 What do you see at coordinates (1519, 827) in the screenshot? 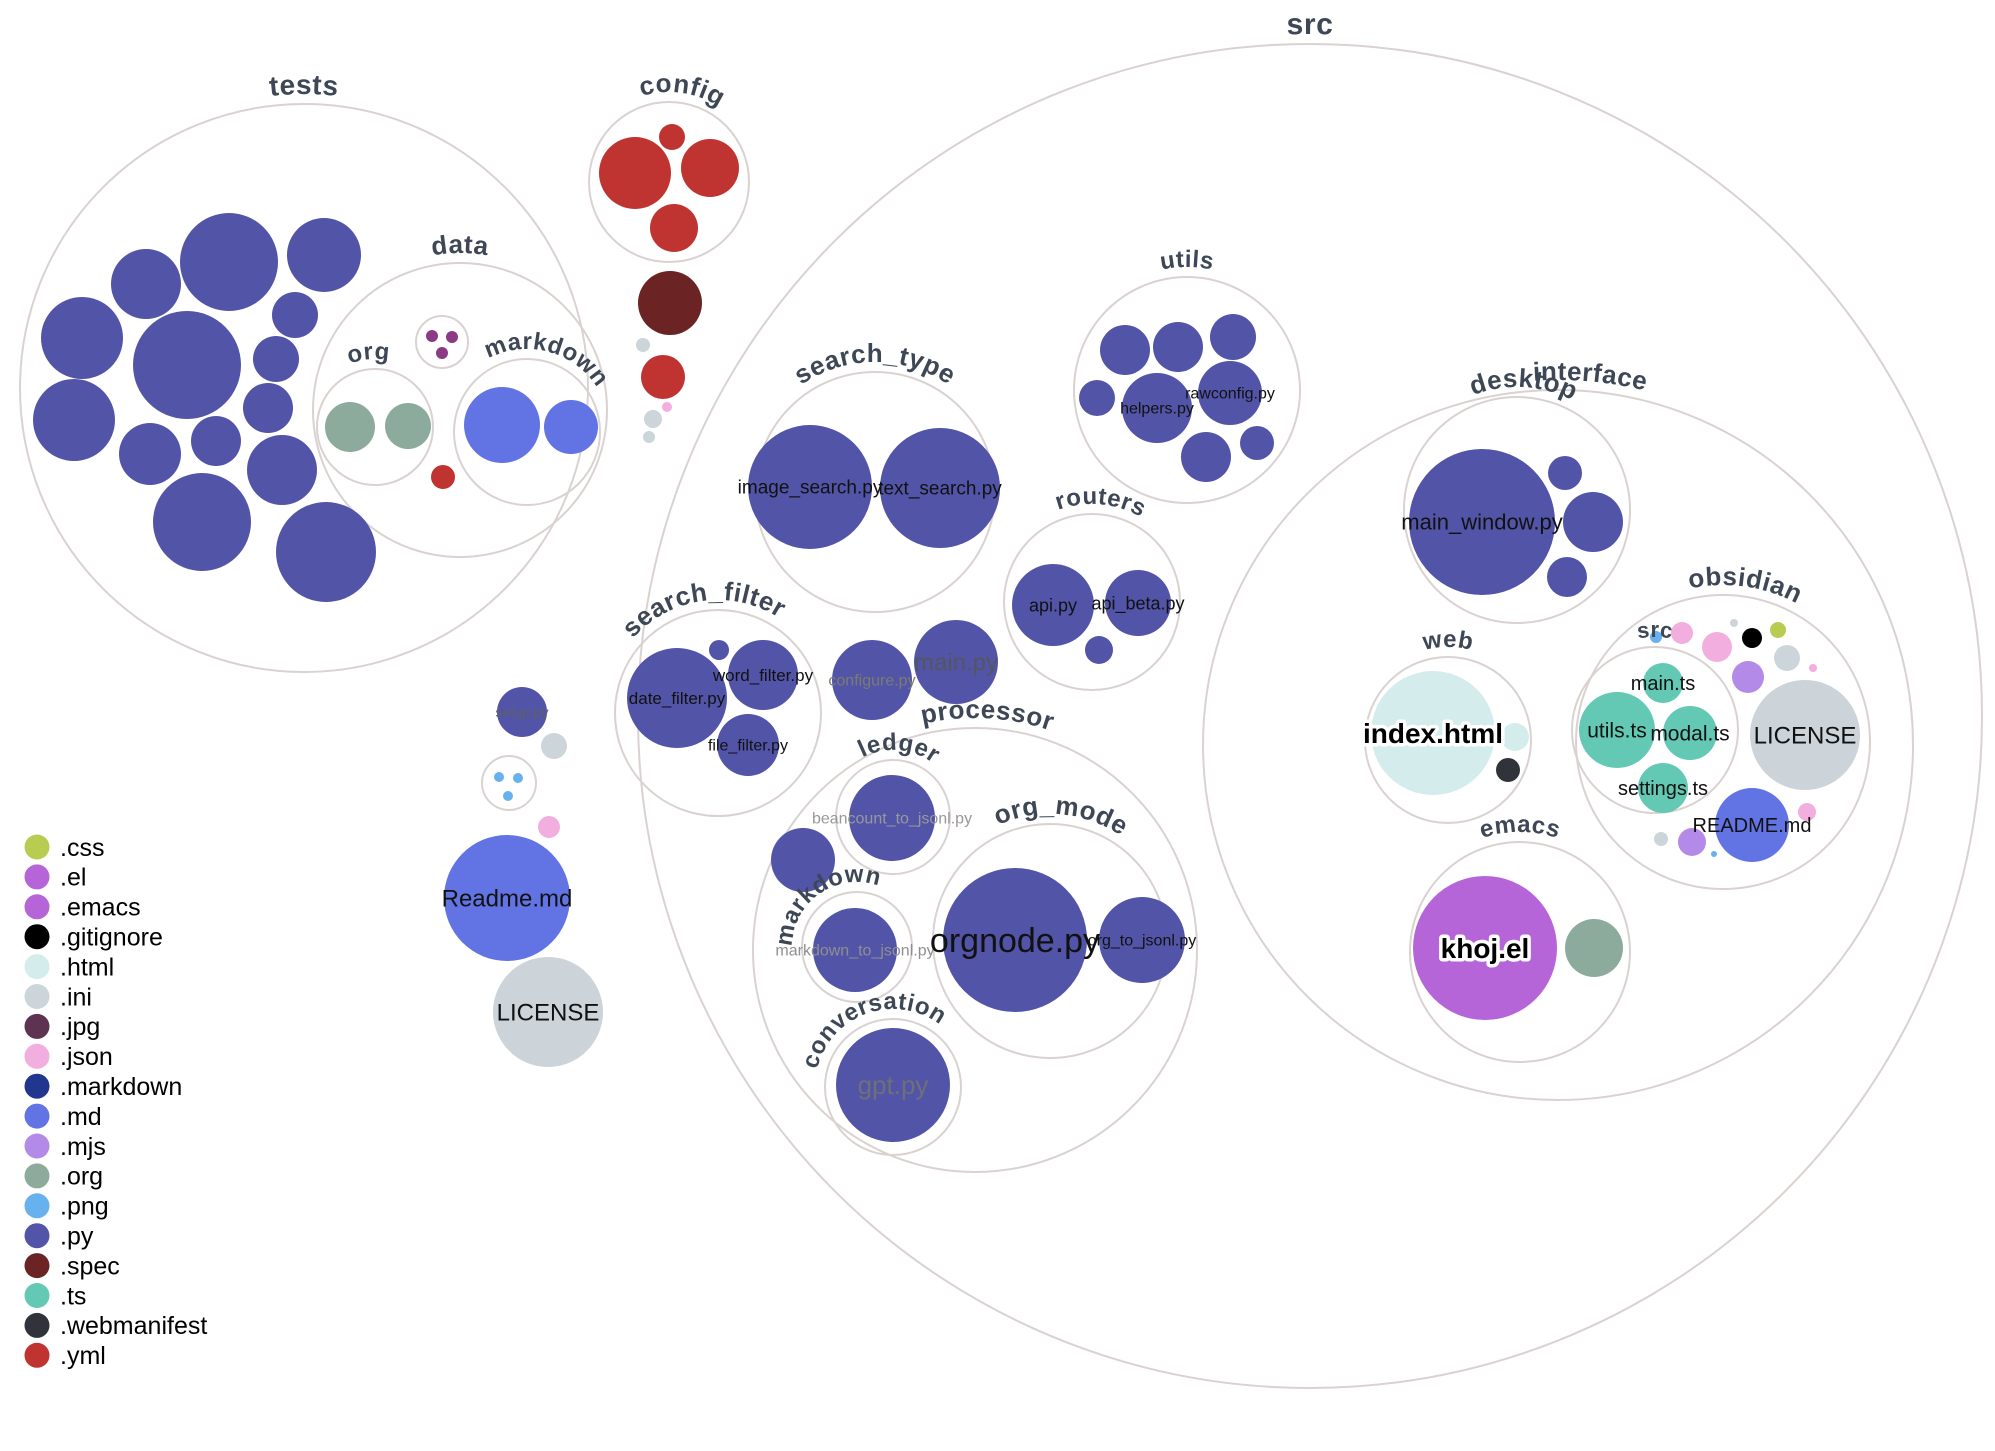
I see `folder-label-emacs: emacs` at bounding box center [1519, 827].